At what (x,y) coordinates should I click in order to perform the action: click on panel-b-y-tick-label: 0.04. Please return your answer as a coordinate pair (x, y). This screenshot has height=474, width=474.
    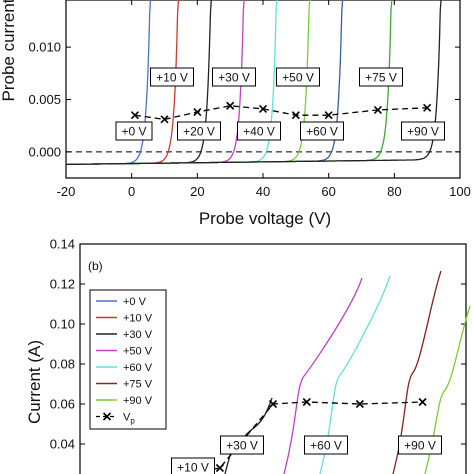
    Looking at the image, I should click on (62, 444).